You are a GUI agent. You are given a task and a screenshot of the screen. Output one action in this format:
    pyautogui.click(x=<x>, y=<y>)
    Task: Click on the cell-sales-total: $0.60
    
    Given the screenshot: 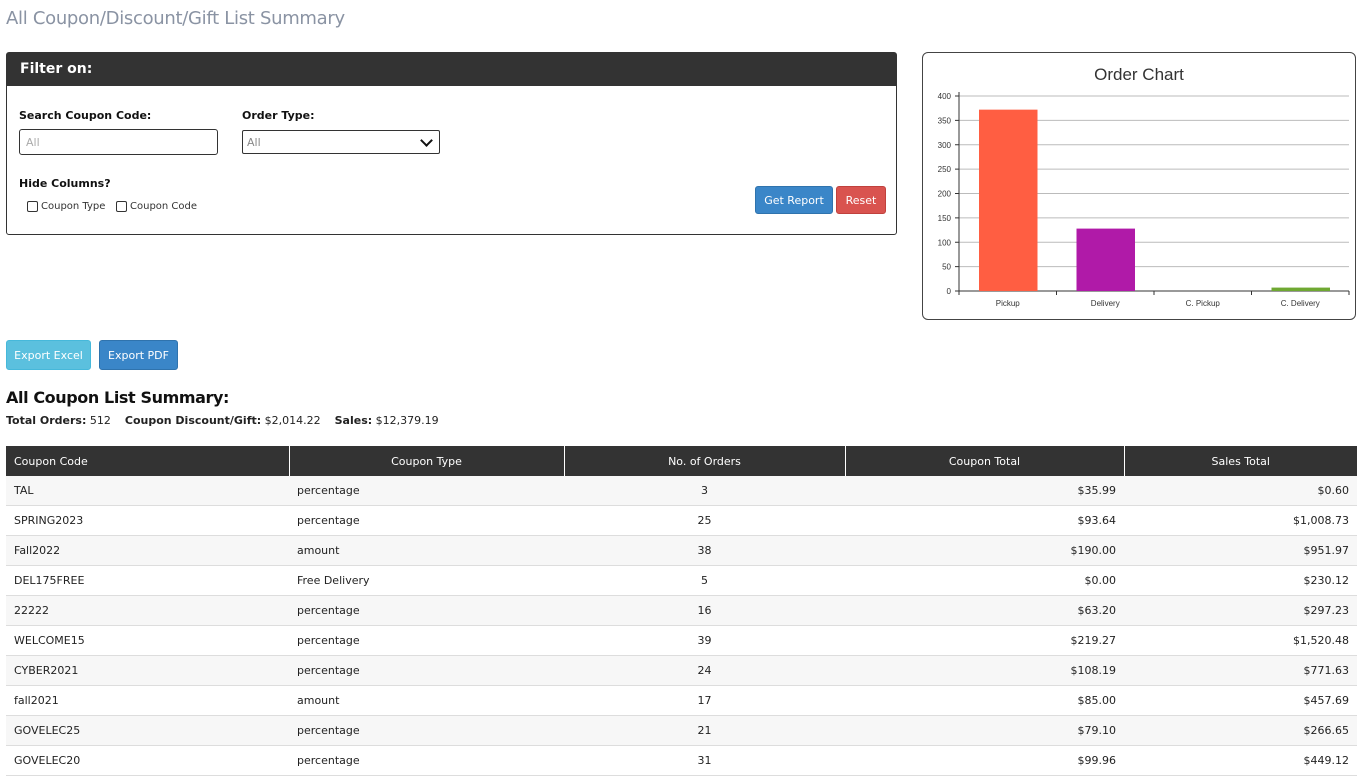 What is the action you would take?
    pyautogui.click(x=1240, y=491)
    